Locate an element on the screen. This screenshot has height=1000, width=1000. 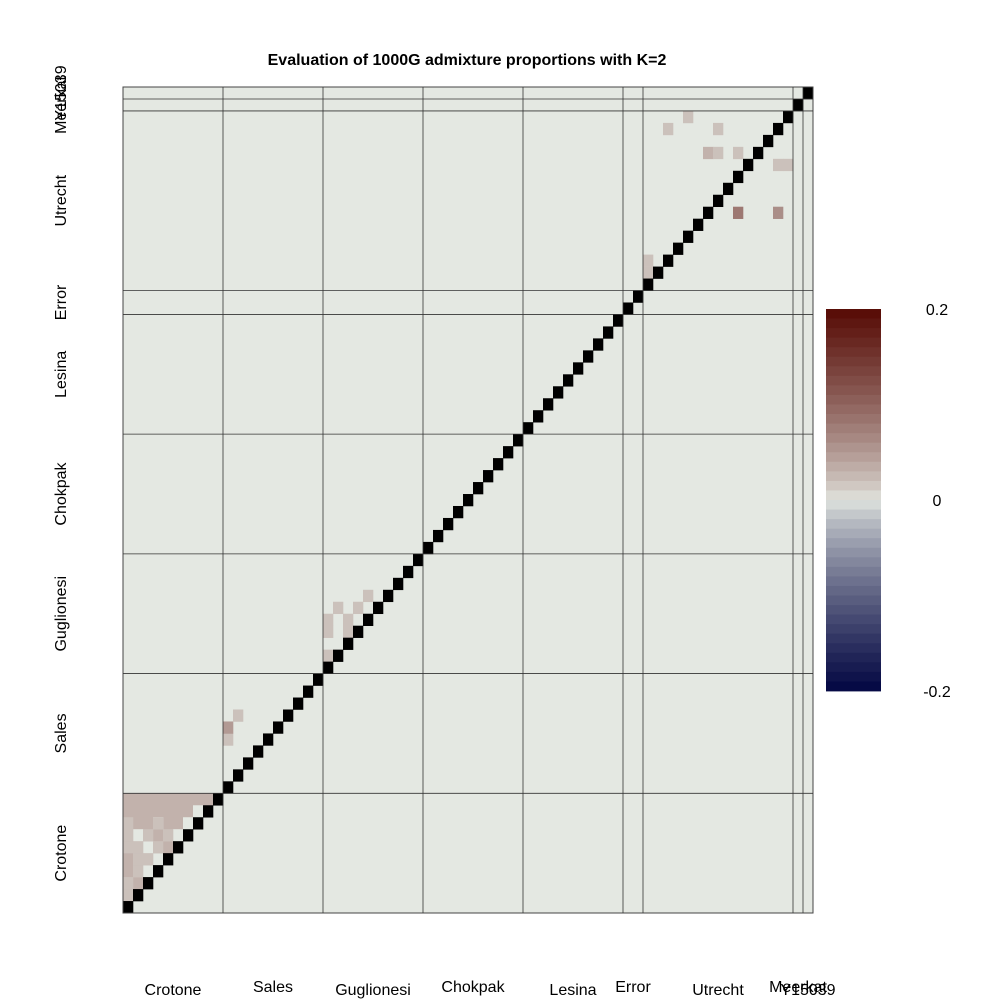
x-label-crotone: Crotone is located at coordinates (173, 990).